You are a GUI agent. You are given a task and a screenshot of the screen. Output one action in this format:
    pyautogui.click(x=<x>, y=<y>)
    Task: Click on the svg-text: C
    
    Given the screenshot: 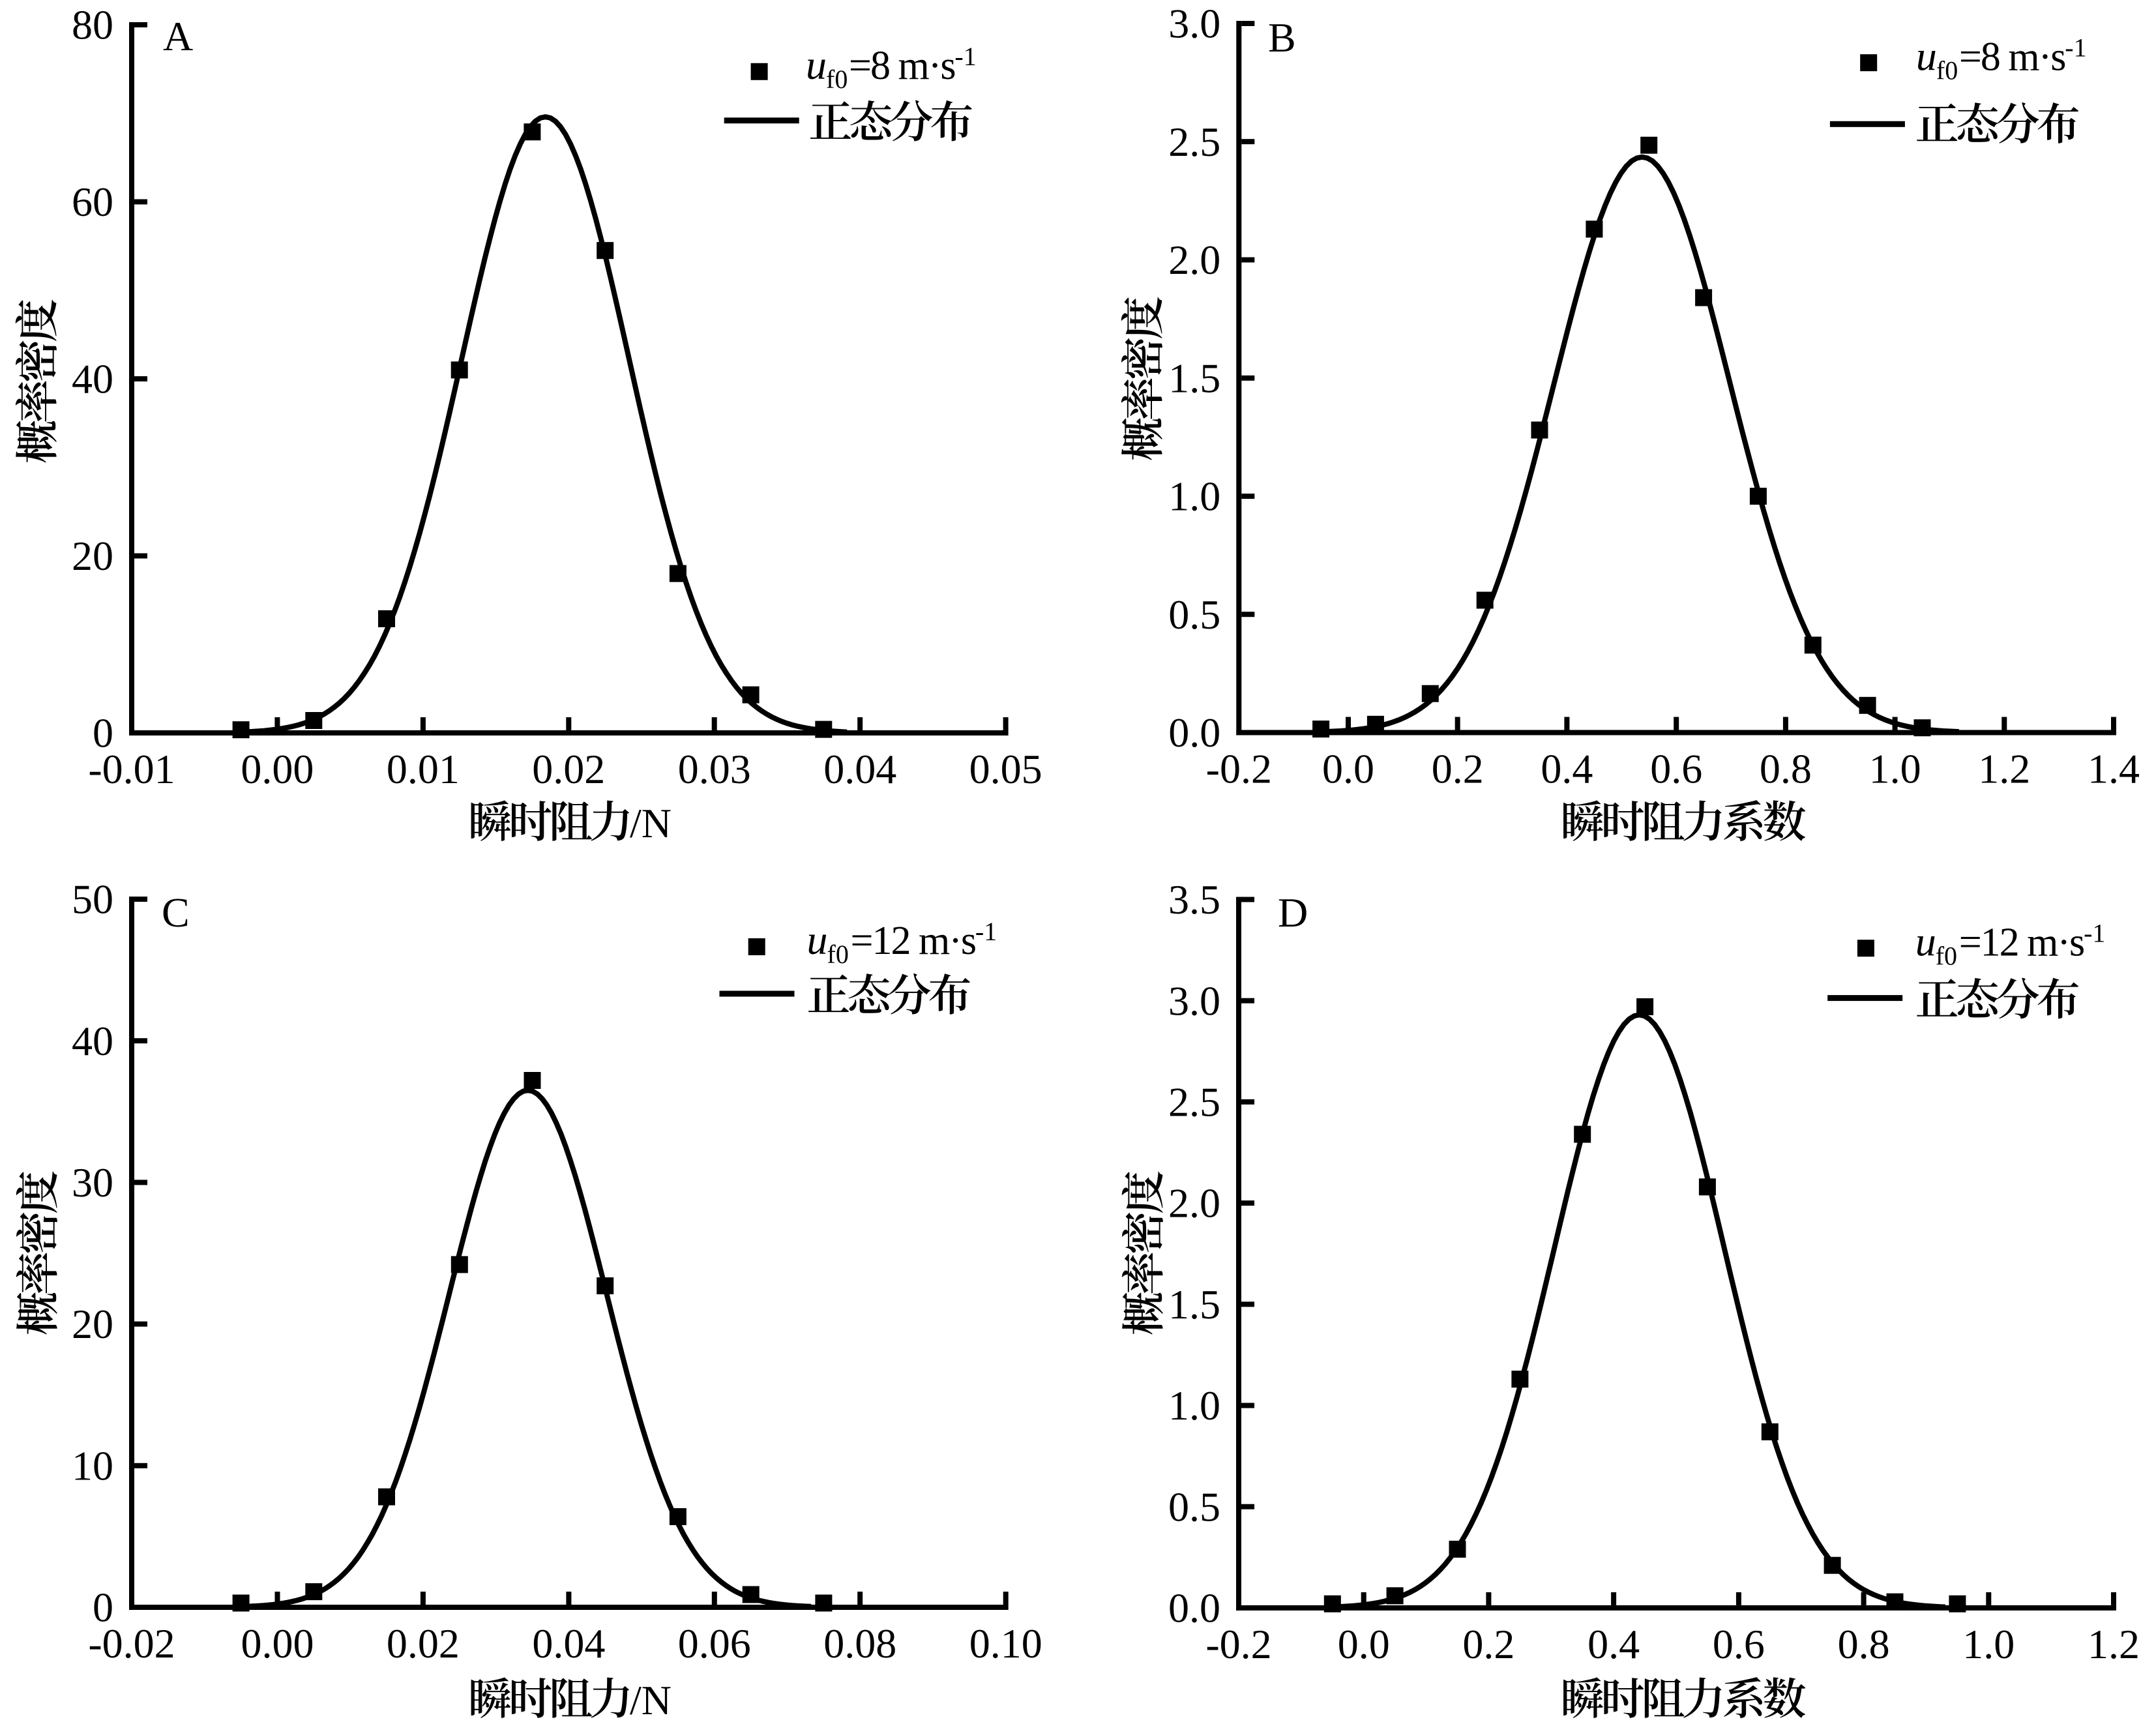 What is the action you would take?
    pyautogui.click(x=176, y=913)
    